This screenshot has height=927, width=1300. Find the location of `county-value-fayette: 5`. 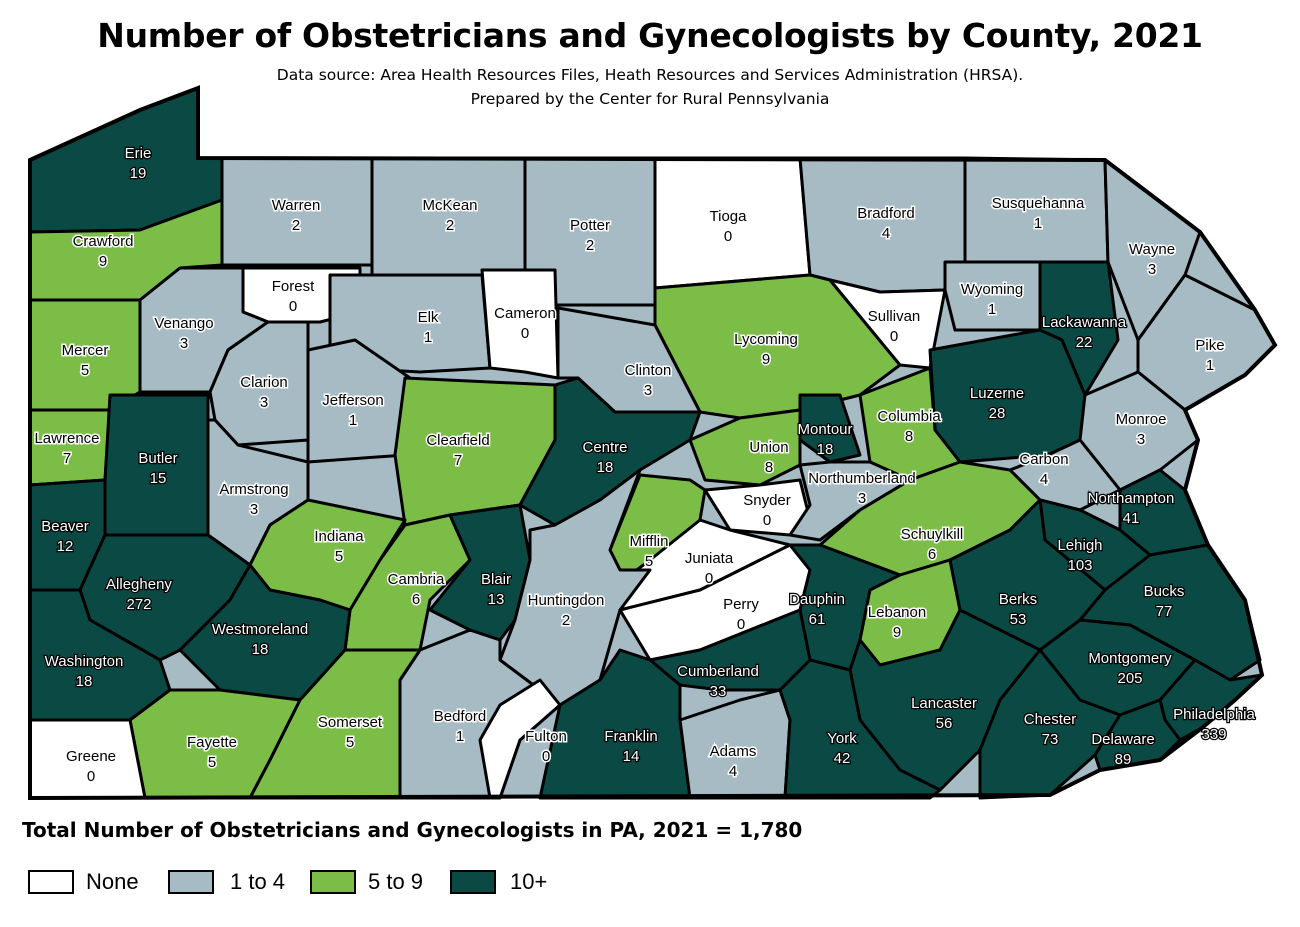

county-value-fayette: 5 is located at coordinates (212, 762).